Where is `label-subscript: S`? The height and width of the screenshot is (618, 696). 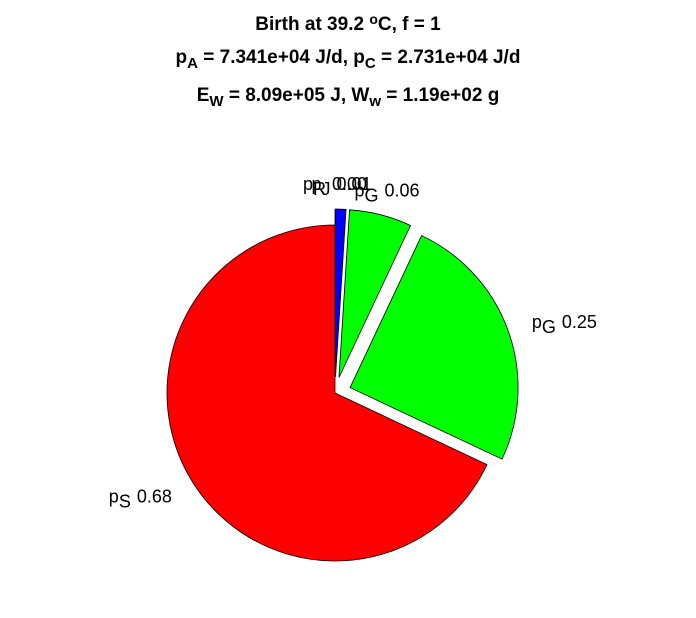
label-subscript: S is located at coordinates (125, 502).